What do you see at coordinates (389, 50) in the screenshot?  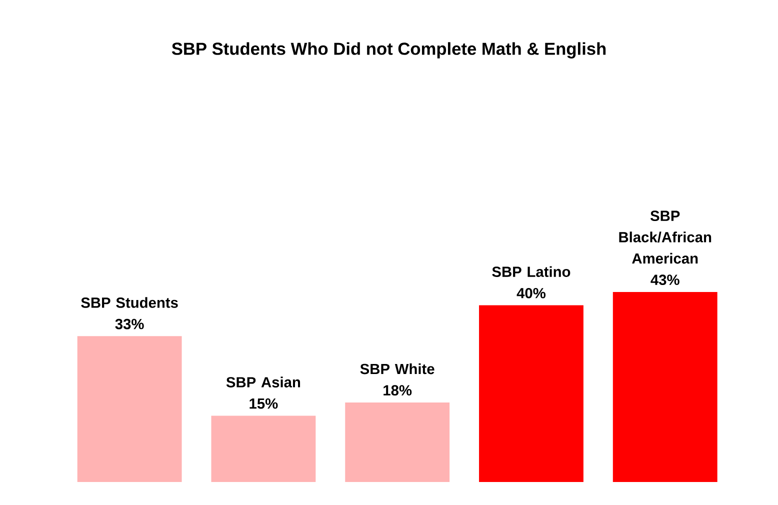 I see `chart-title: SBP Students Who Did not Complete Math & English` at bounding box center [389, 50].